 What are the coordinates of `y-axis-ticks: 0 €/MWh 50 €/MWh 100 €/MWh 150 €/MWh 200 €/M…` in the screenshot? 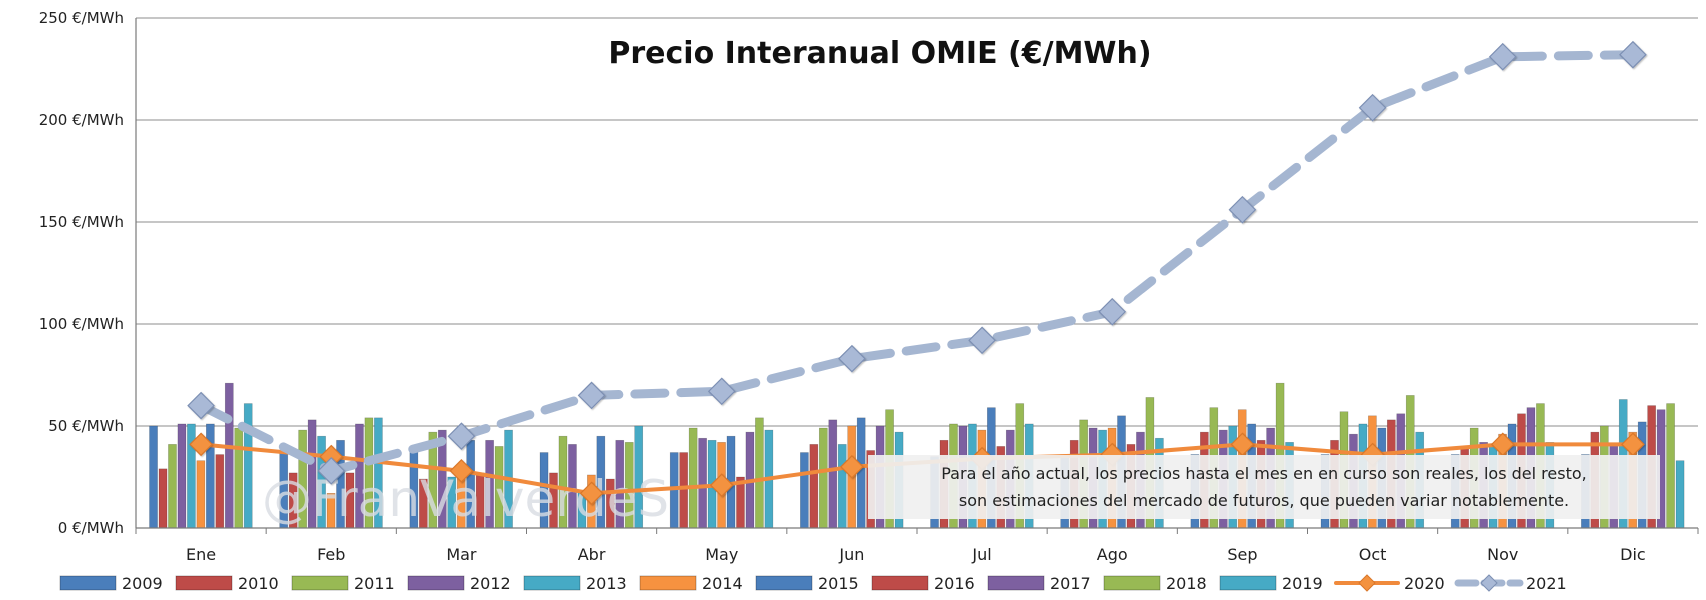 It's located at (81, 273).